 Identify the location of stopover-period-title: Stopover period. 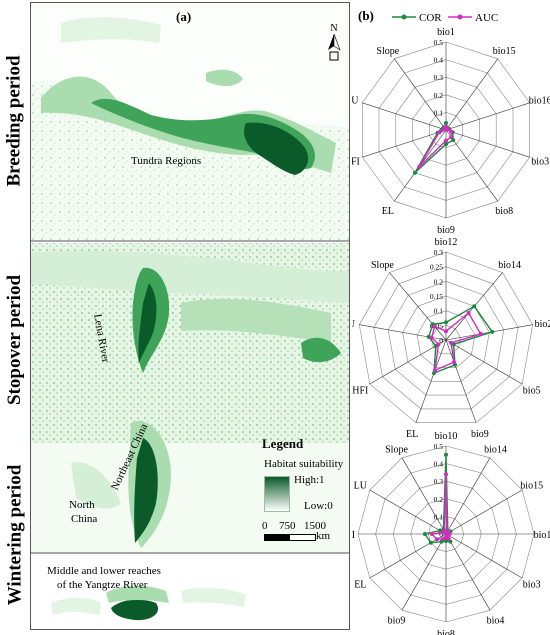
(15, 340).